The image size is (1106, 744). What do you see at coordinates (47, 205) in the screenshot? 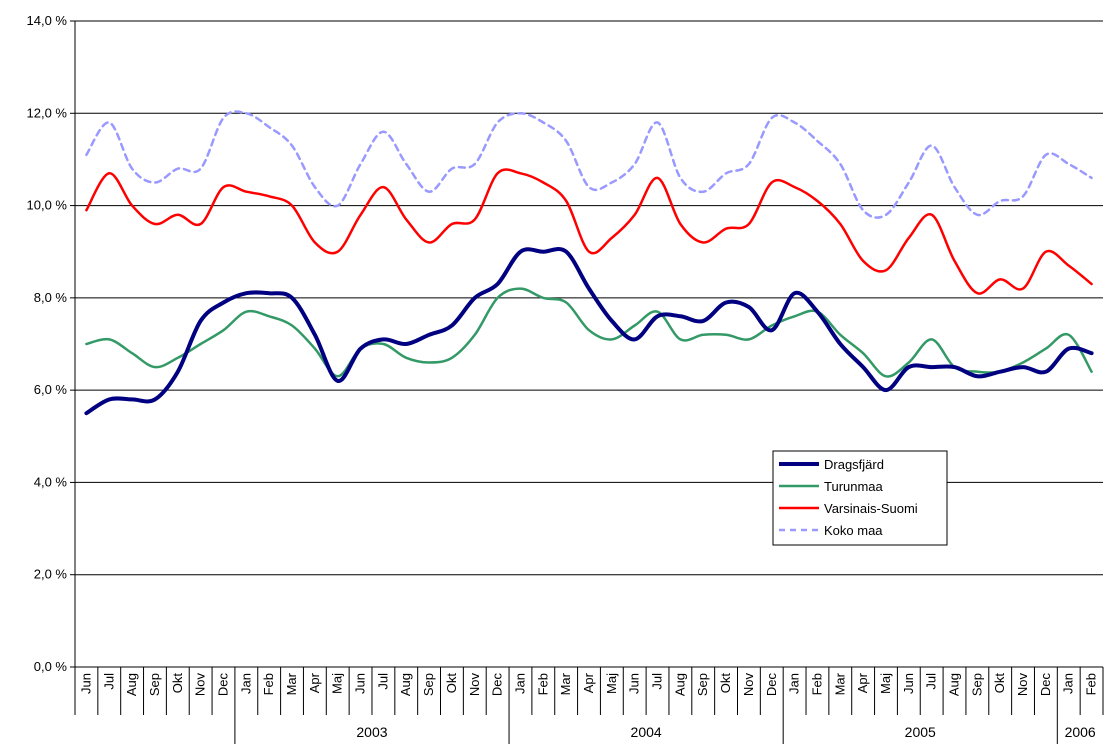
I see `y-tick-label: 10,0 %` at bounding box center [47, 205].